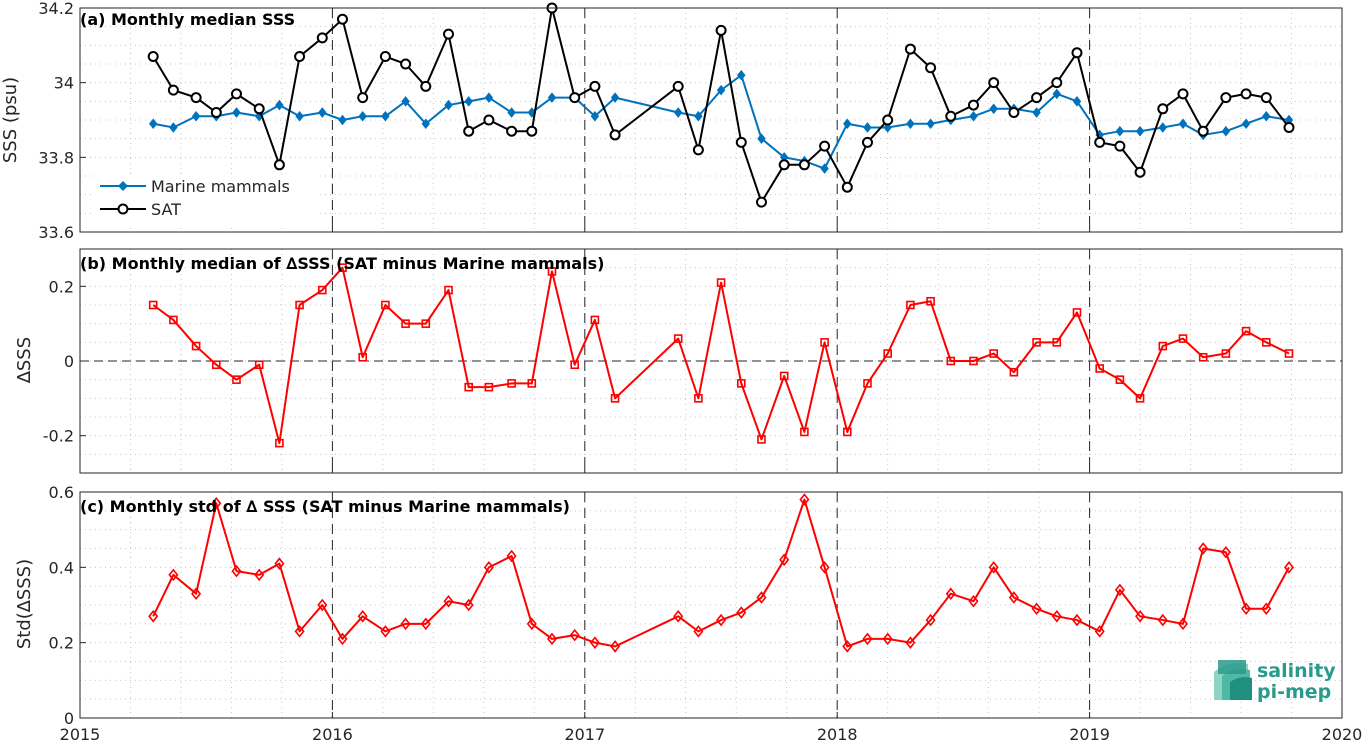 The width and height of the screenshot is (1368, 745). Describe the element at coordinates (56, 232) in the screenshot. I see `y-tick-label: 33.6` at that location.